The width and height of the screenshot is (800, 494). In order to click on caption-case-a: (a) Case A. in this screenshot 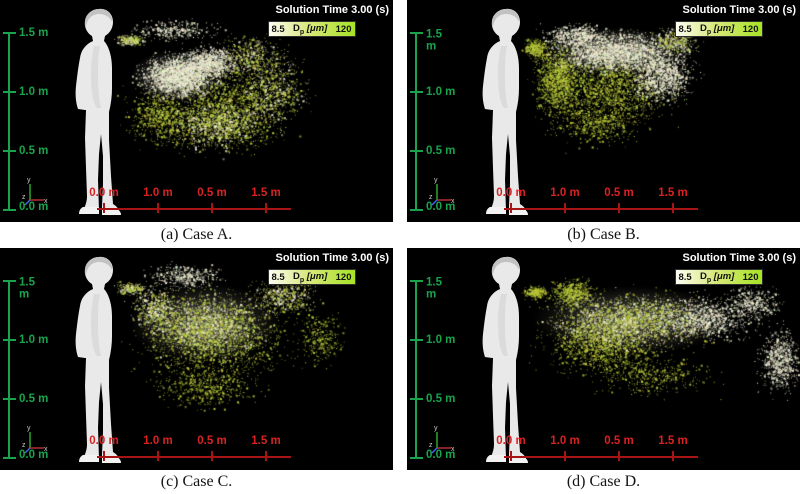, I will do `click(196, 235)`.